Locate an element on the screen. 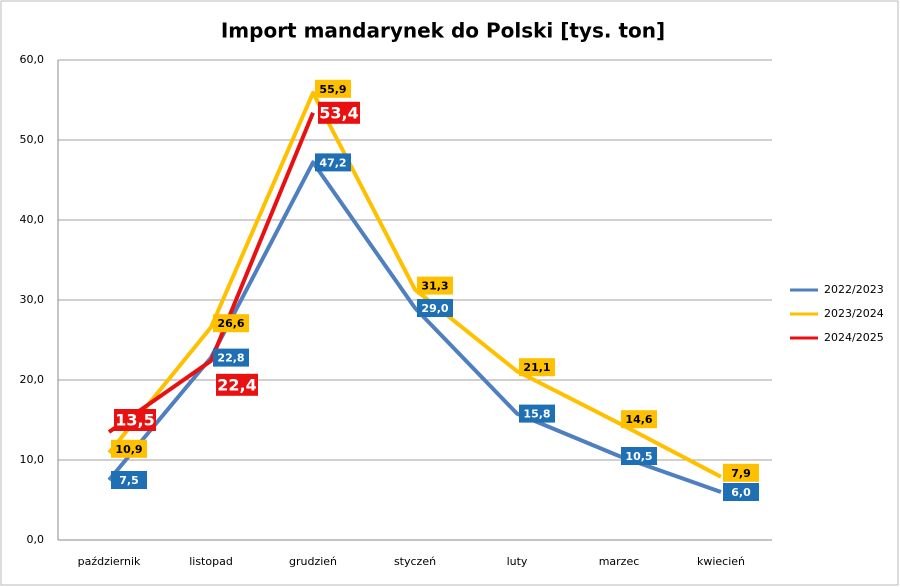 Image resolution: width=900 pixels, height=587 pixels. x-tick-label: luty is located at coordinates (517, 561).